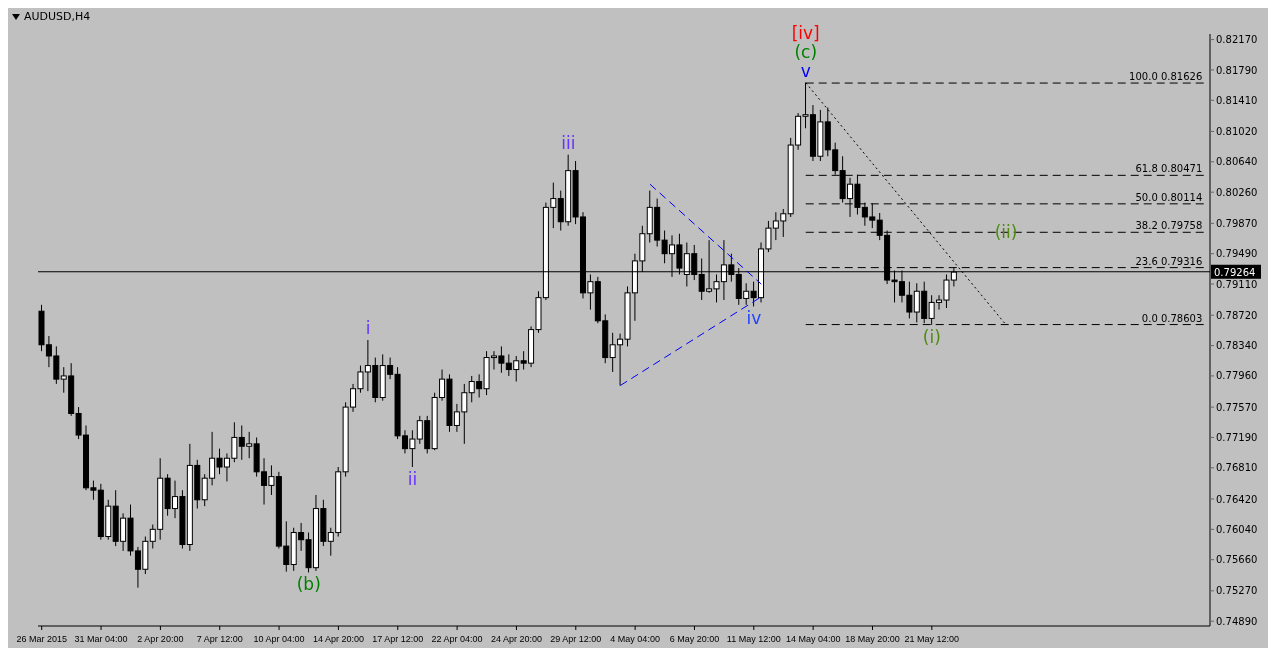 Image resolution: width=1276 pixels, height=658 pixels. I want to click on y-tick-label: 0.77960, so click(1237, 376).